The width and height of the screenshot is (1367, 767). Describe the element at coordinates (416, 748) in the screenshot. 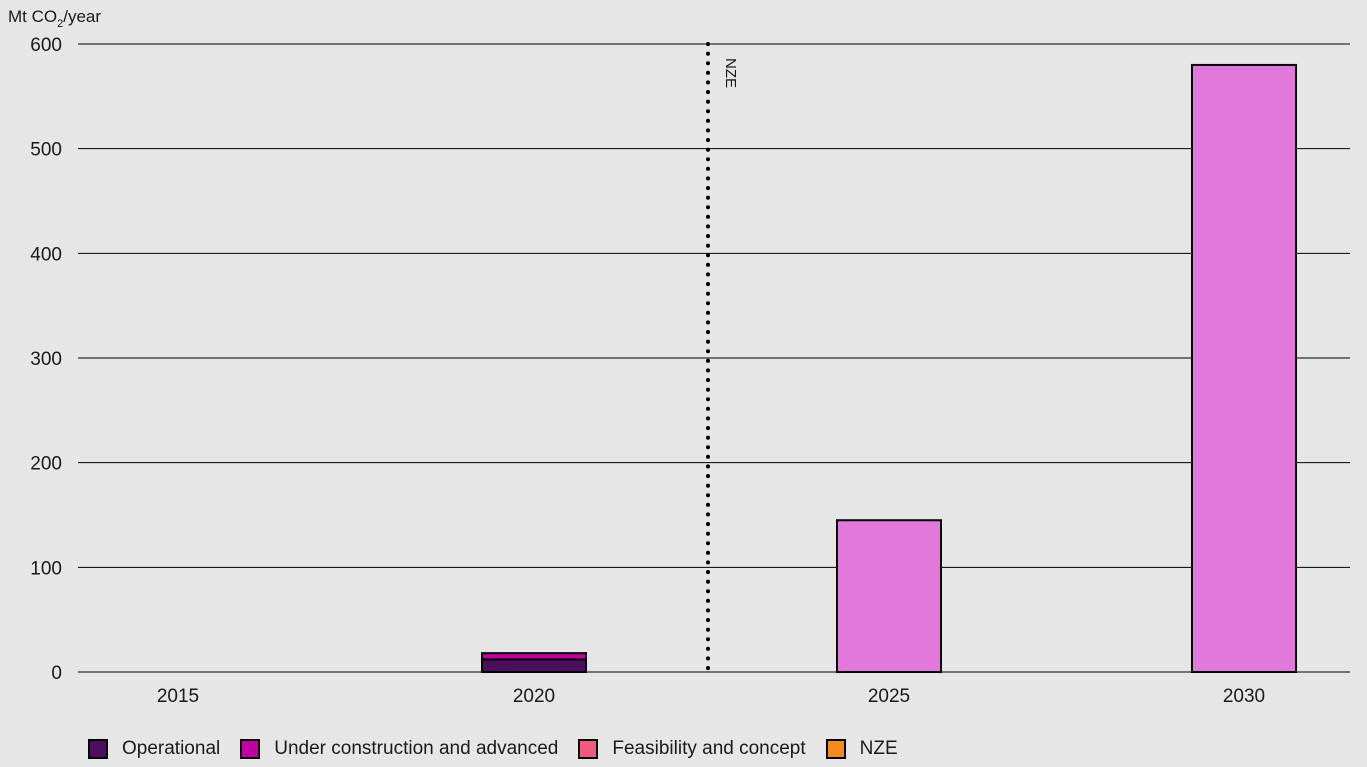

I see `legend-label: Under construction and advanced` at that location.